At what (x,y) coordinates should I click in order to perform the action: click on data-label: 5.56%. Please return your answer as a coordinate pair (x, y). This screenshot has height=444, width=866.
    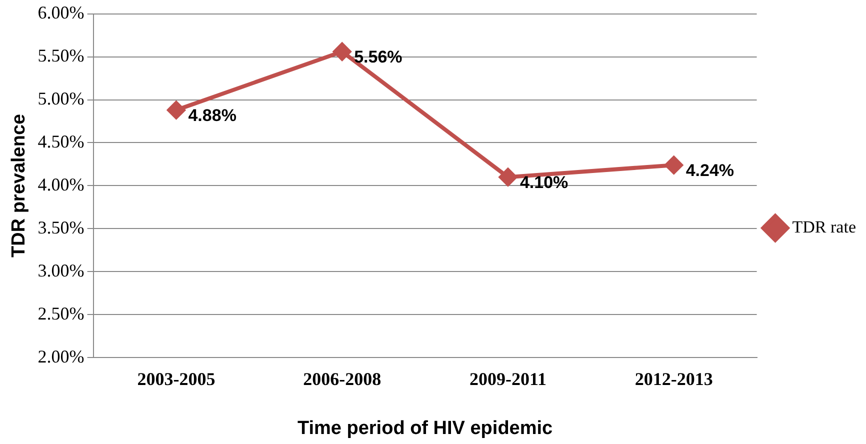
    Looking at the image, I should click on (378, 56).